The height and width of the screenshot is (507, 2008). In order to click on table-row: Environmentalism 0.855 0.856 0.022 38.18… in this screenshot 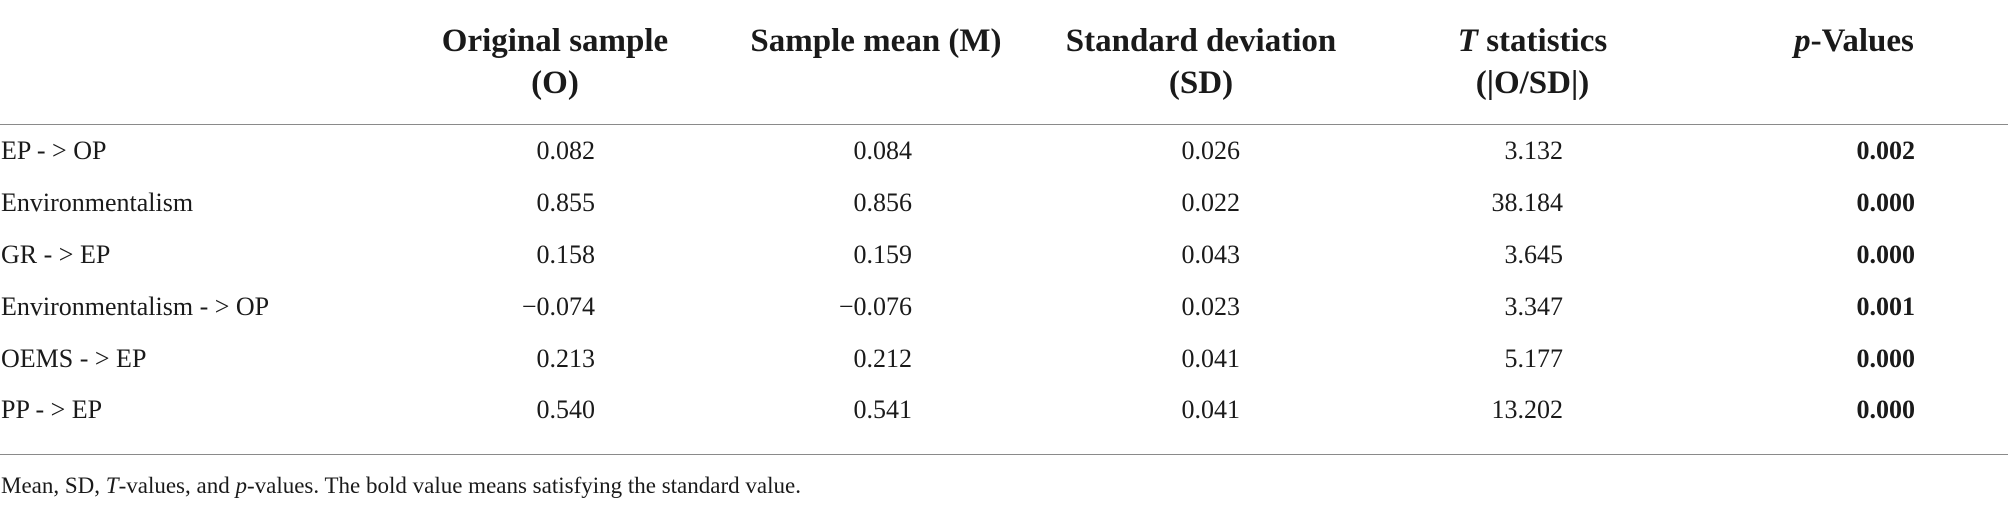, I will do `click(1004, 203)`.